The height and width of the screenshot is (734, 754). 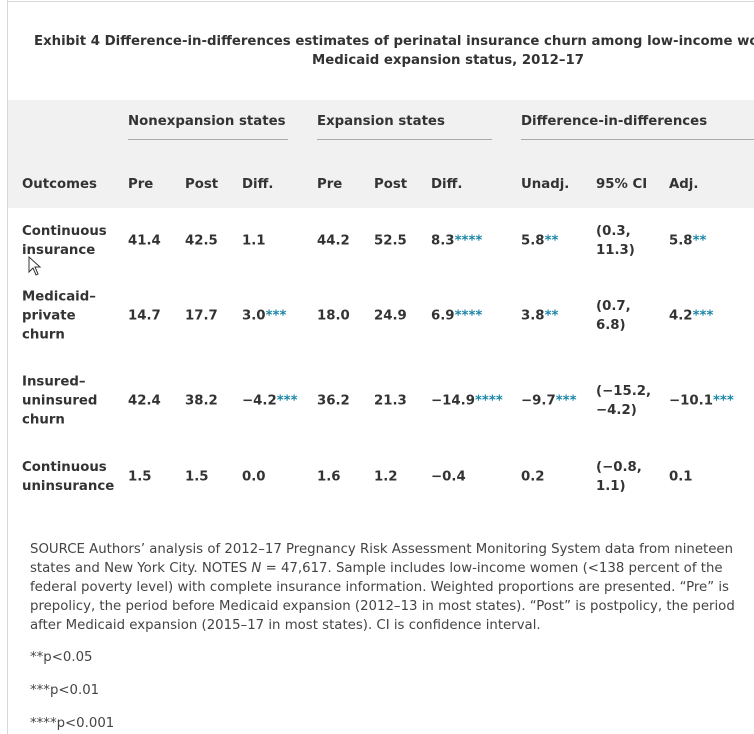 I want to click on cell-value: −14.9, so click(x=453, y=401).